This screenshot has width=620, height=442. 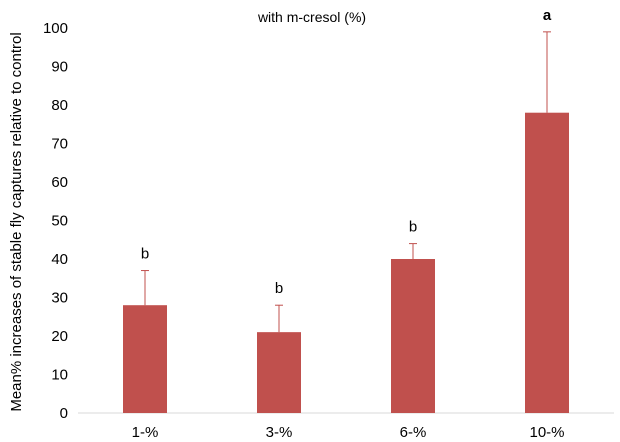 What do you see at coordinates (59, 221) in the screenshot?
I see `y-tick-label: 50` at bounding box center [59, 221].